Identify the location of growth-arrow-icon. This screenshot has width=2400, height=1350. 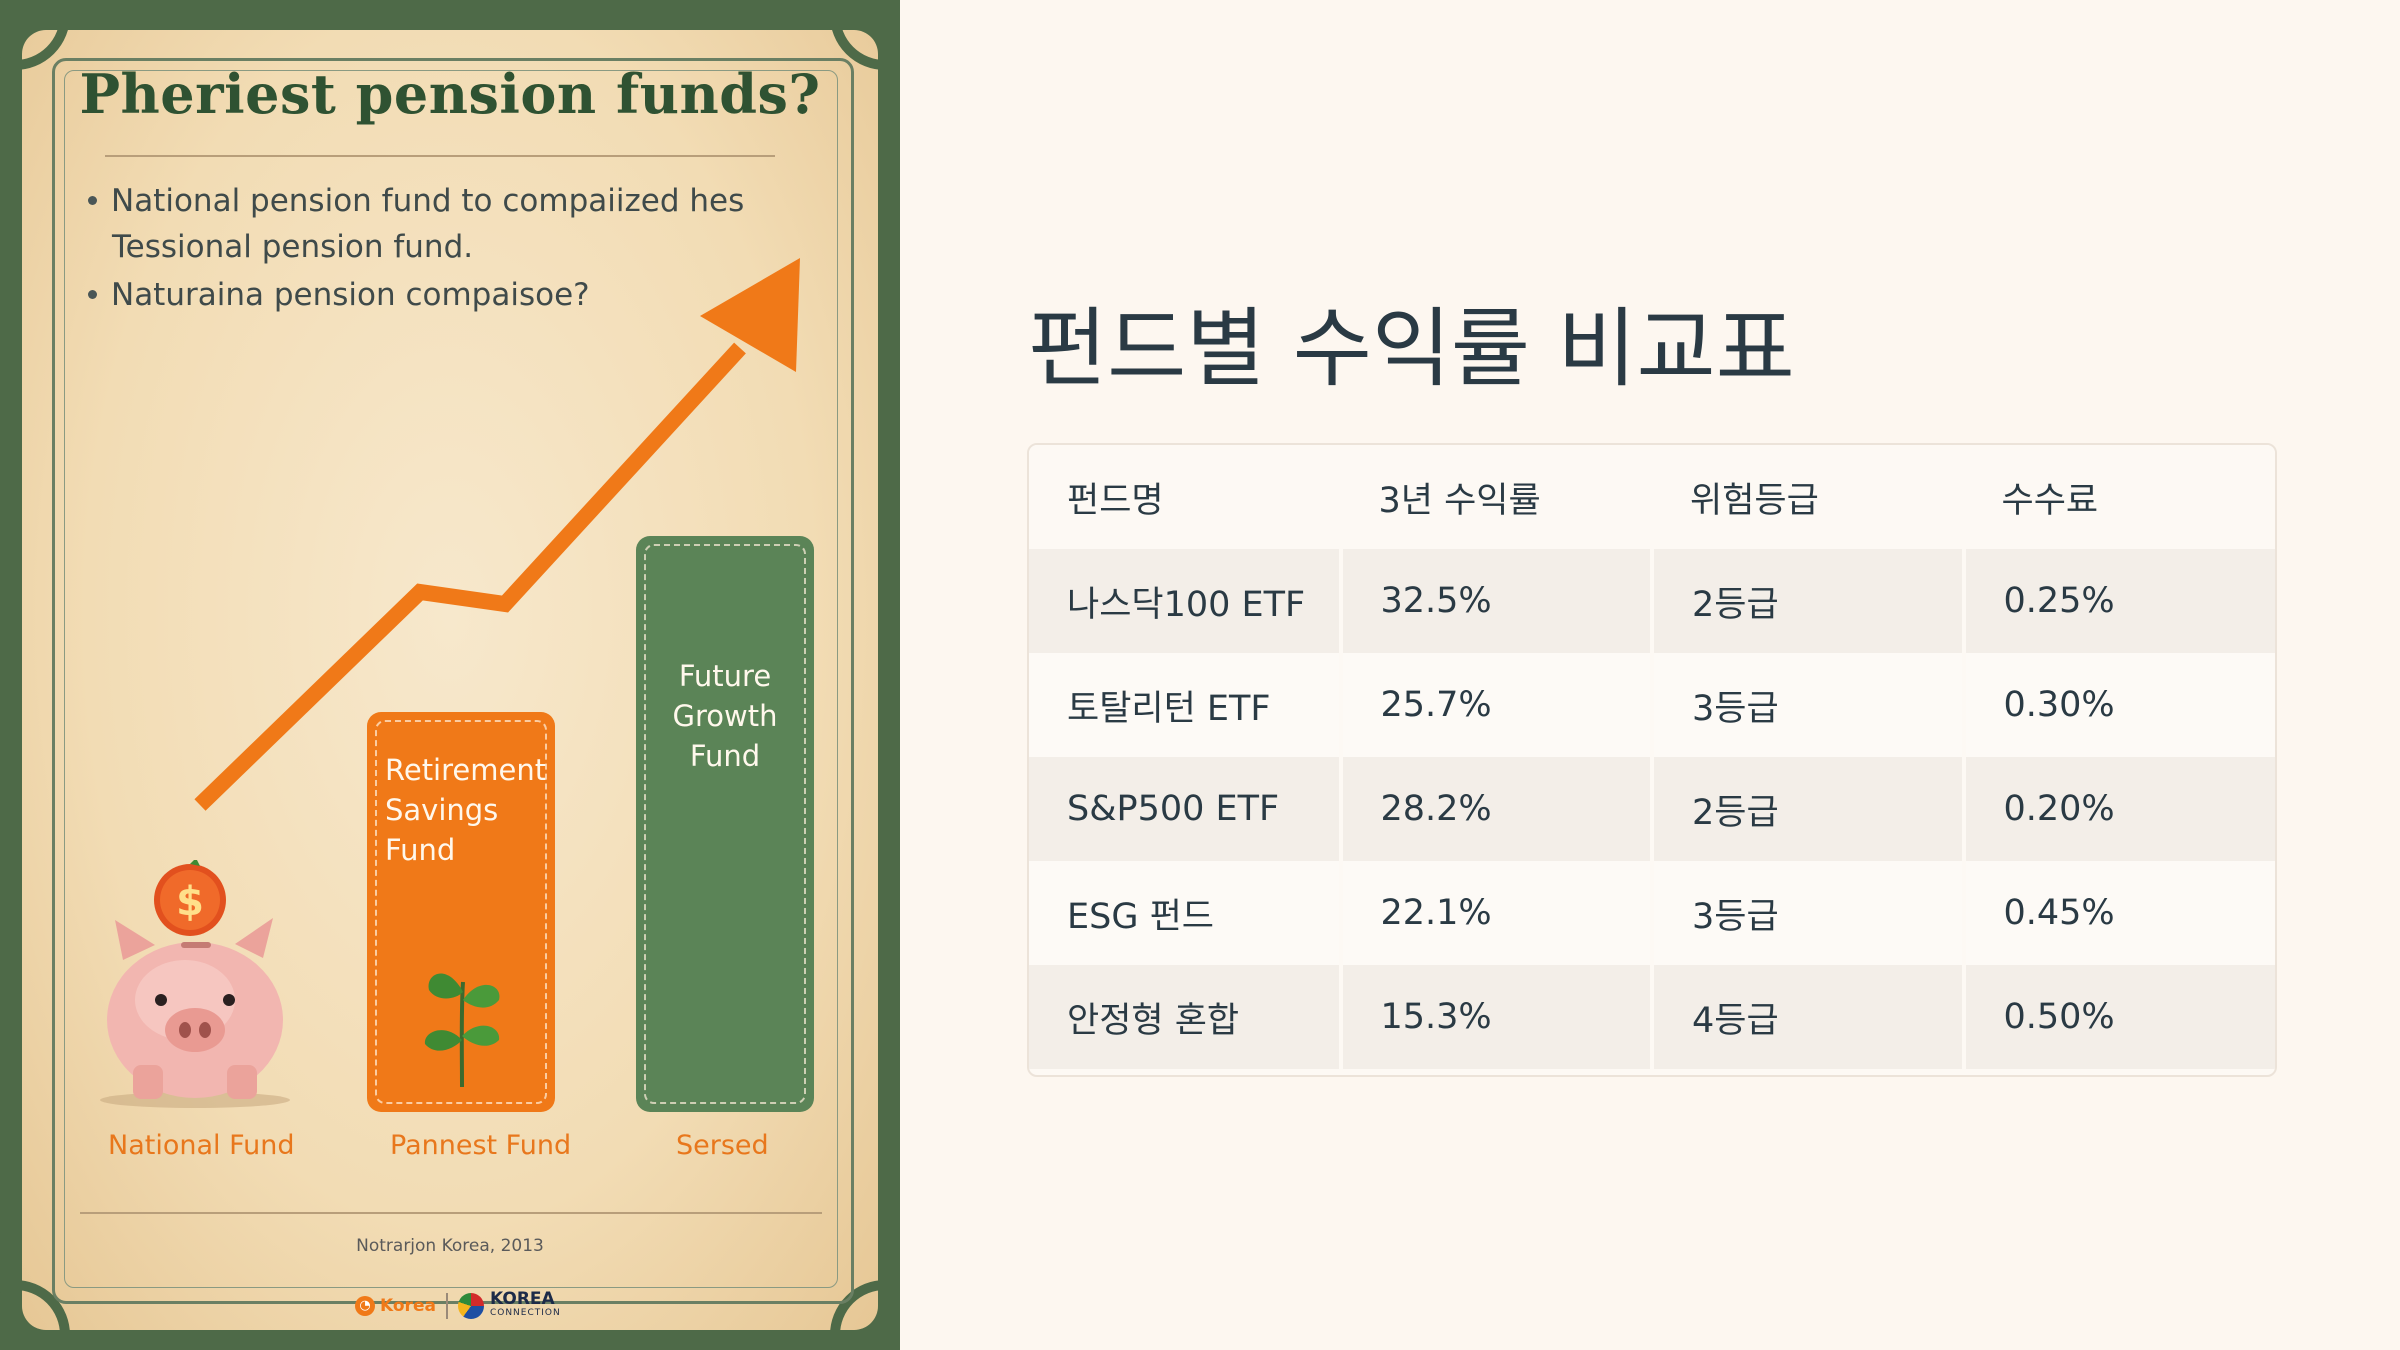
(497, 534).